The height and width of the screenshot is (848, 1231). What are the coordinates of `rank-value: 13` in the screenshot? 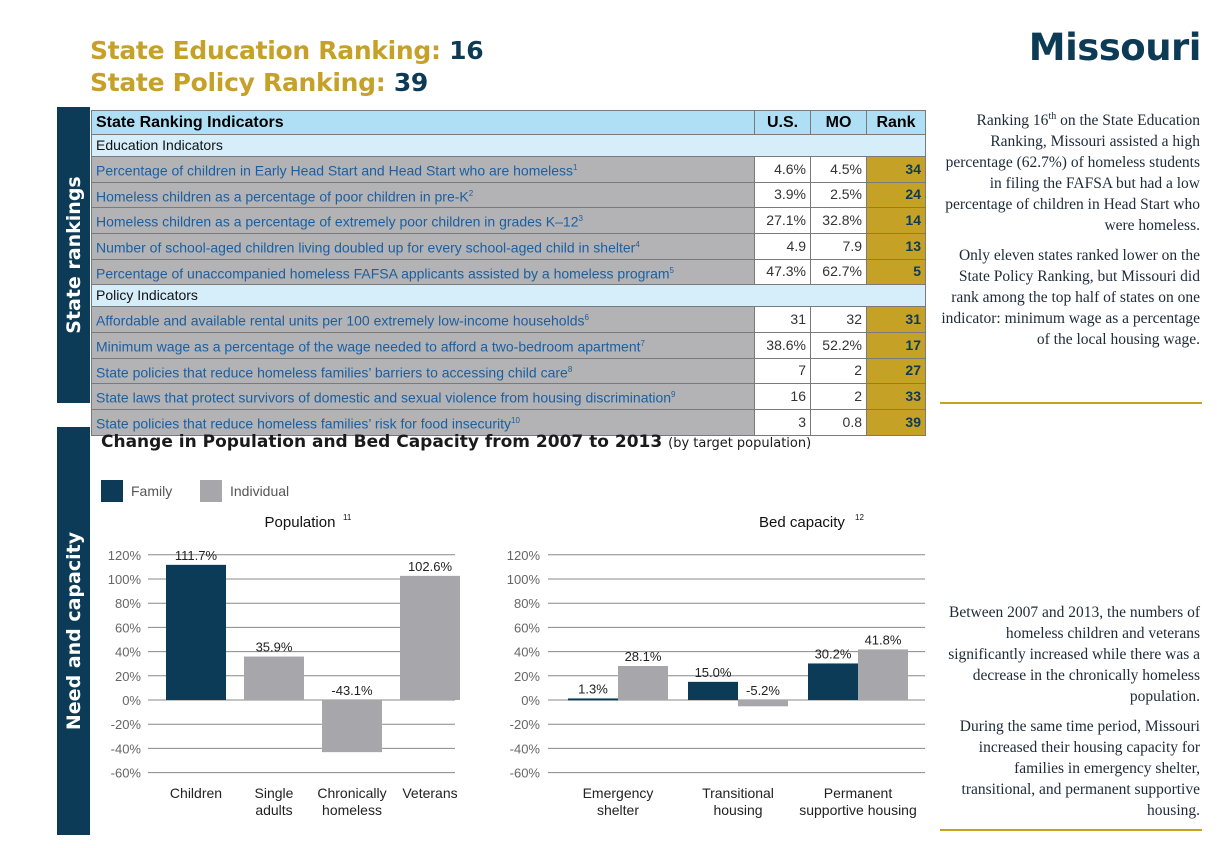 It's located at (896, 246).